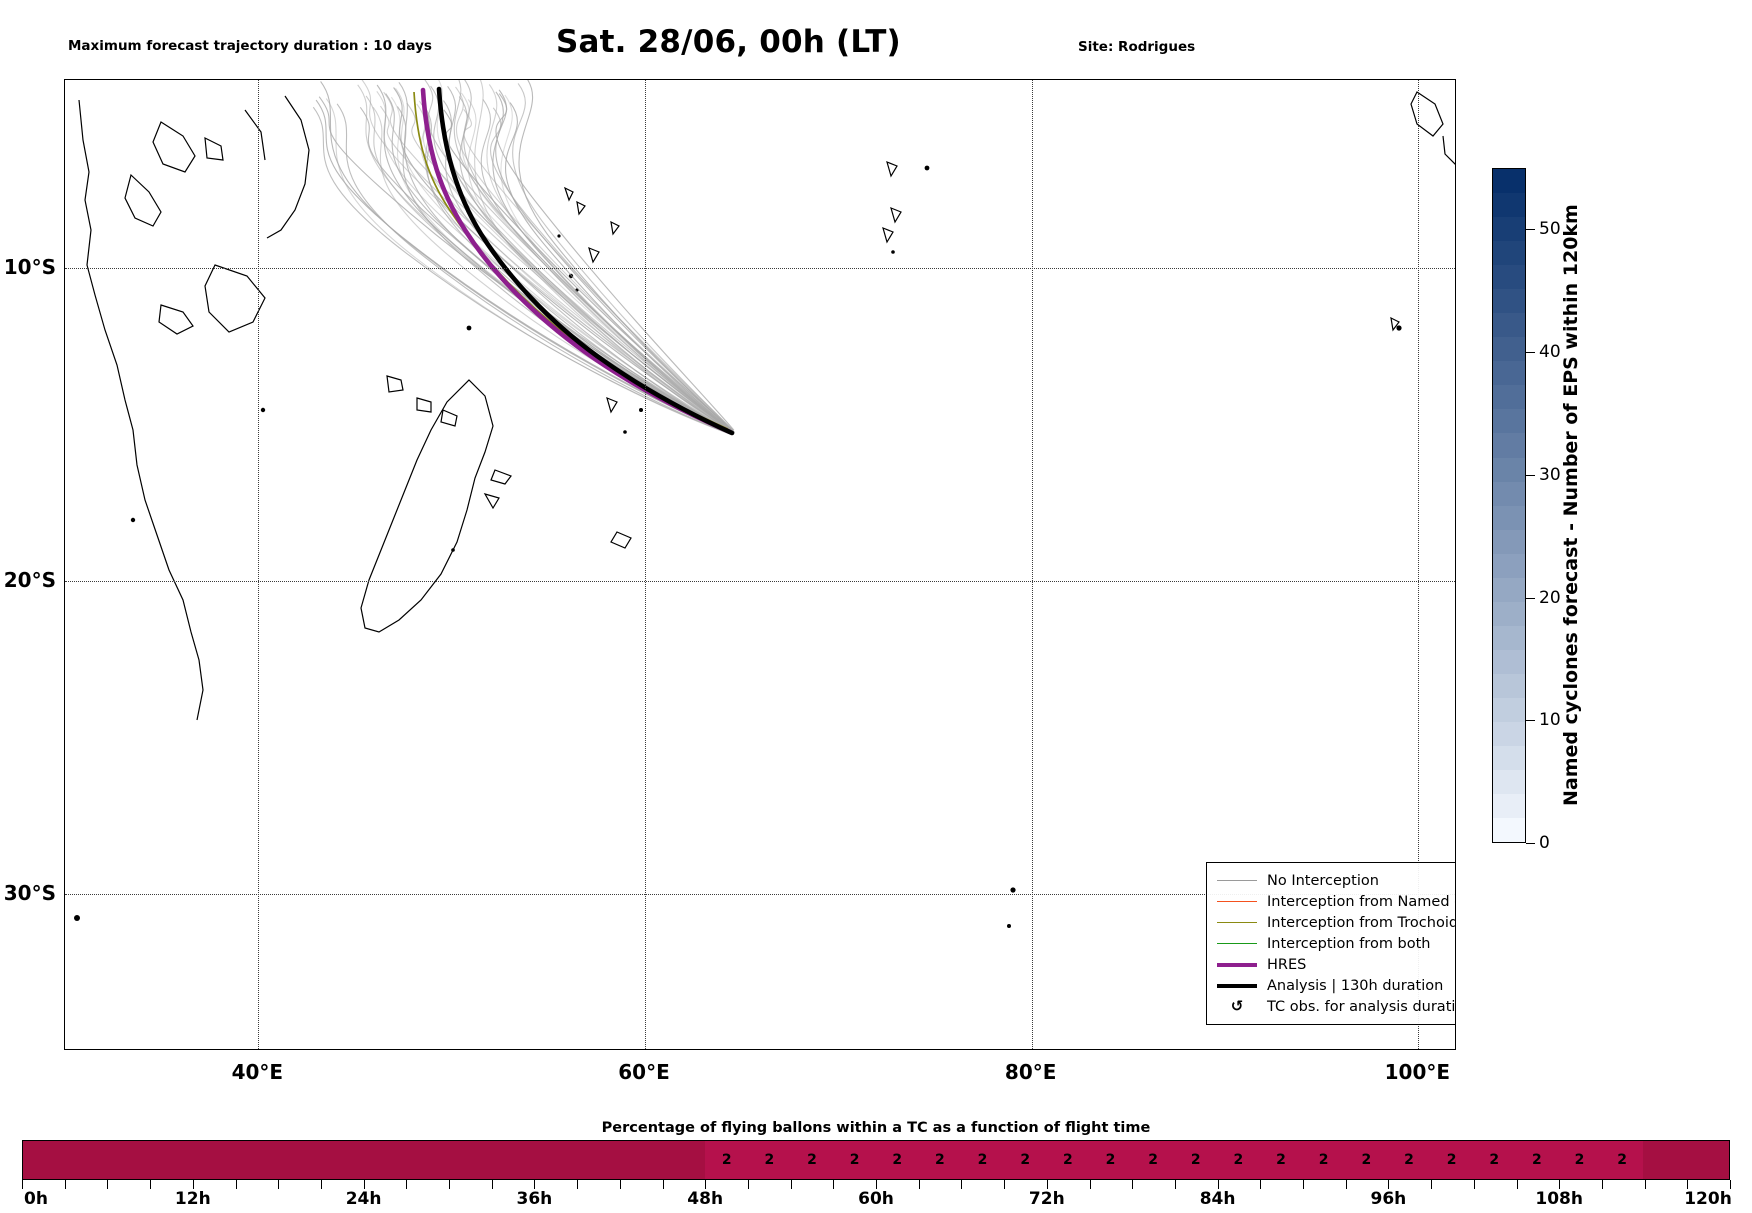 This screenshot has height=1213, width=1752. What do you see at coordinates (1409, 1160) in the screenshot?
I see `percentage-cell-17: 2` at bounding box center [1409, 1160].